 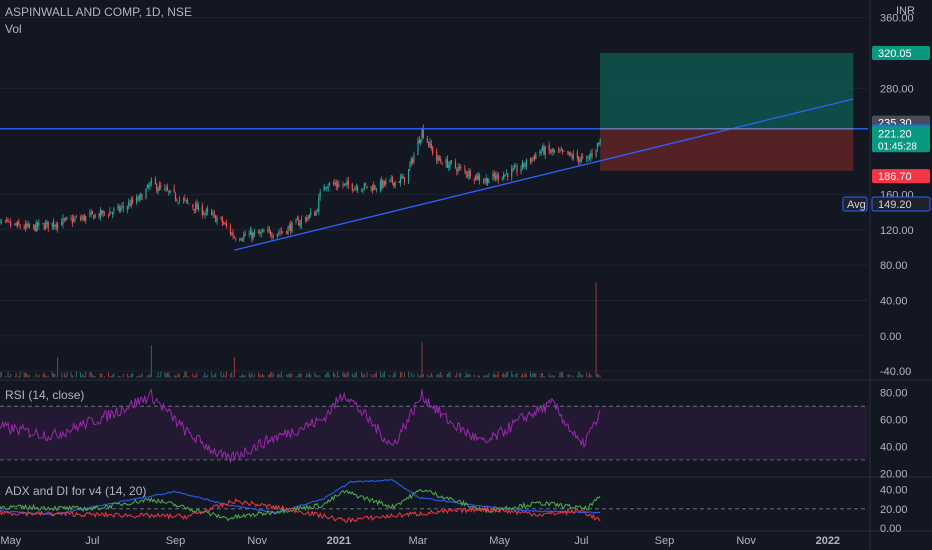 I want to click on time-tick-label: Jul, so click(x=92, y=541).